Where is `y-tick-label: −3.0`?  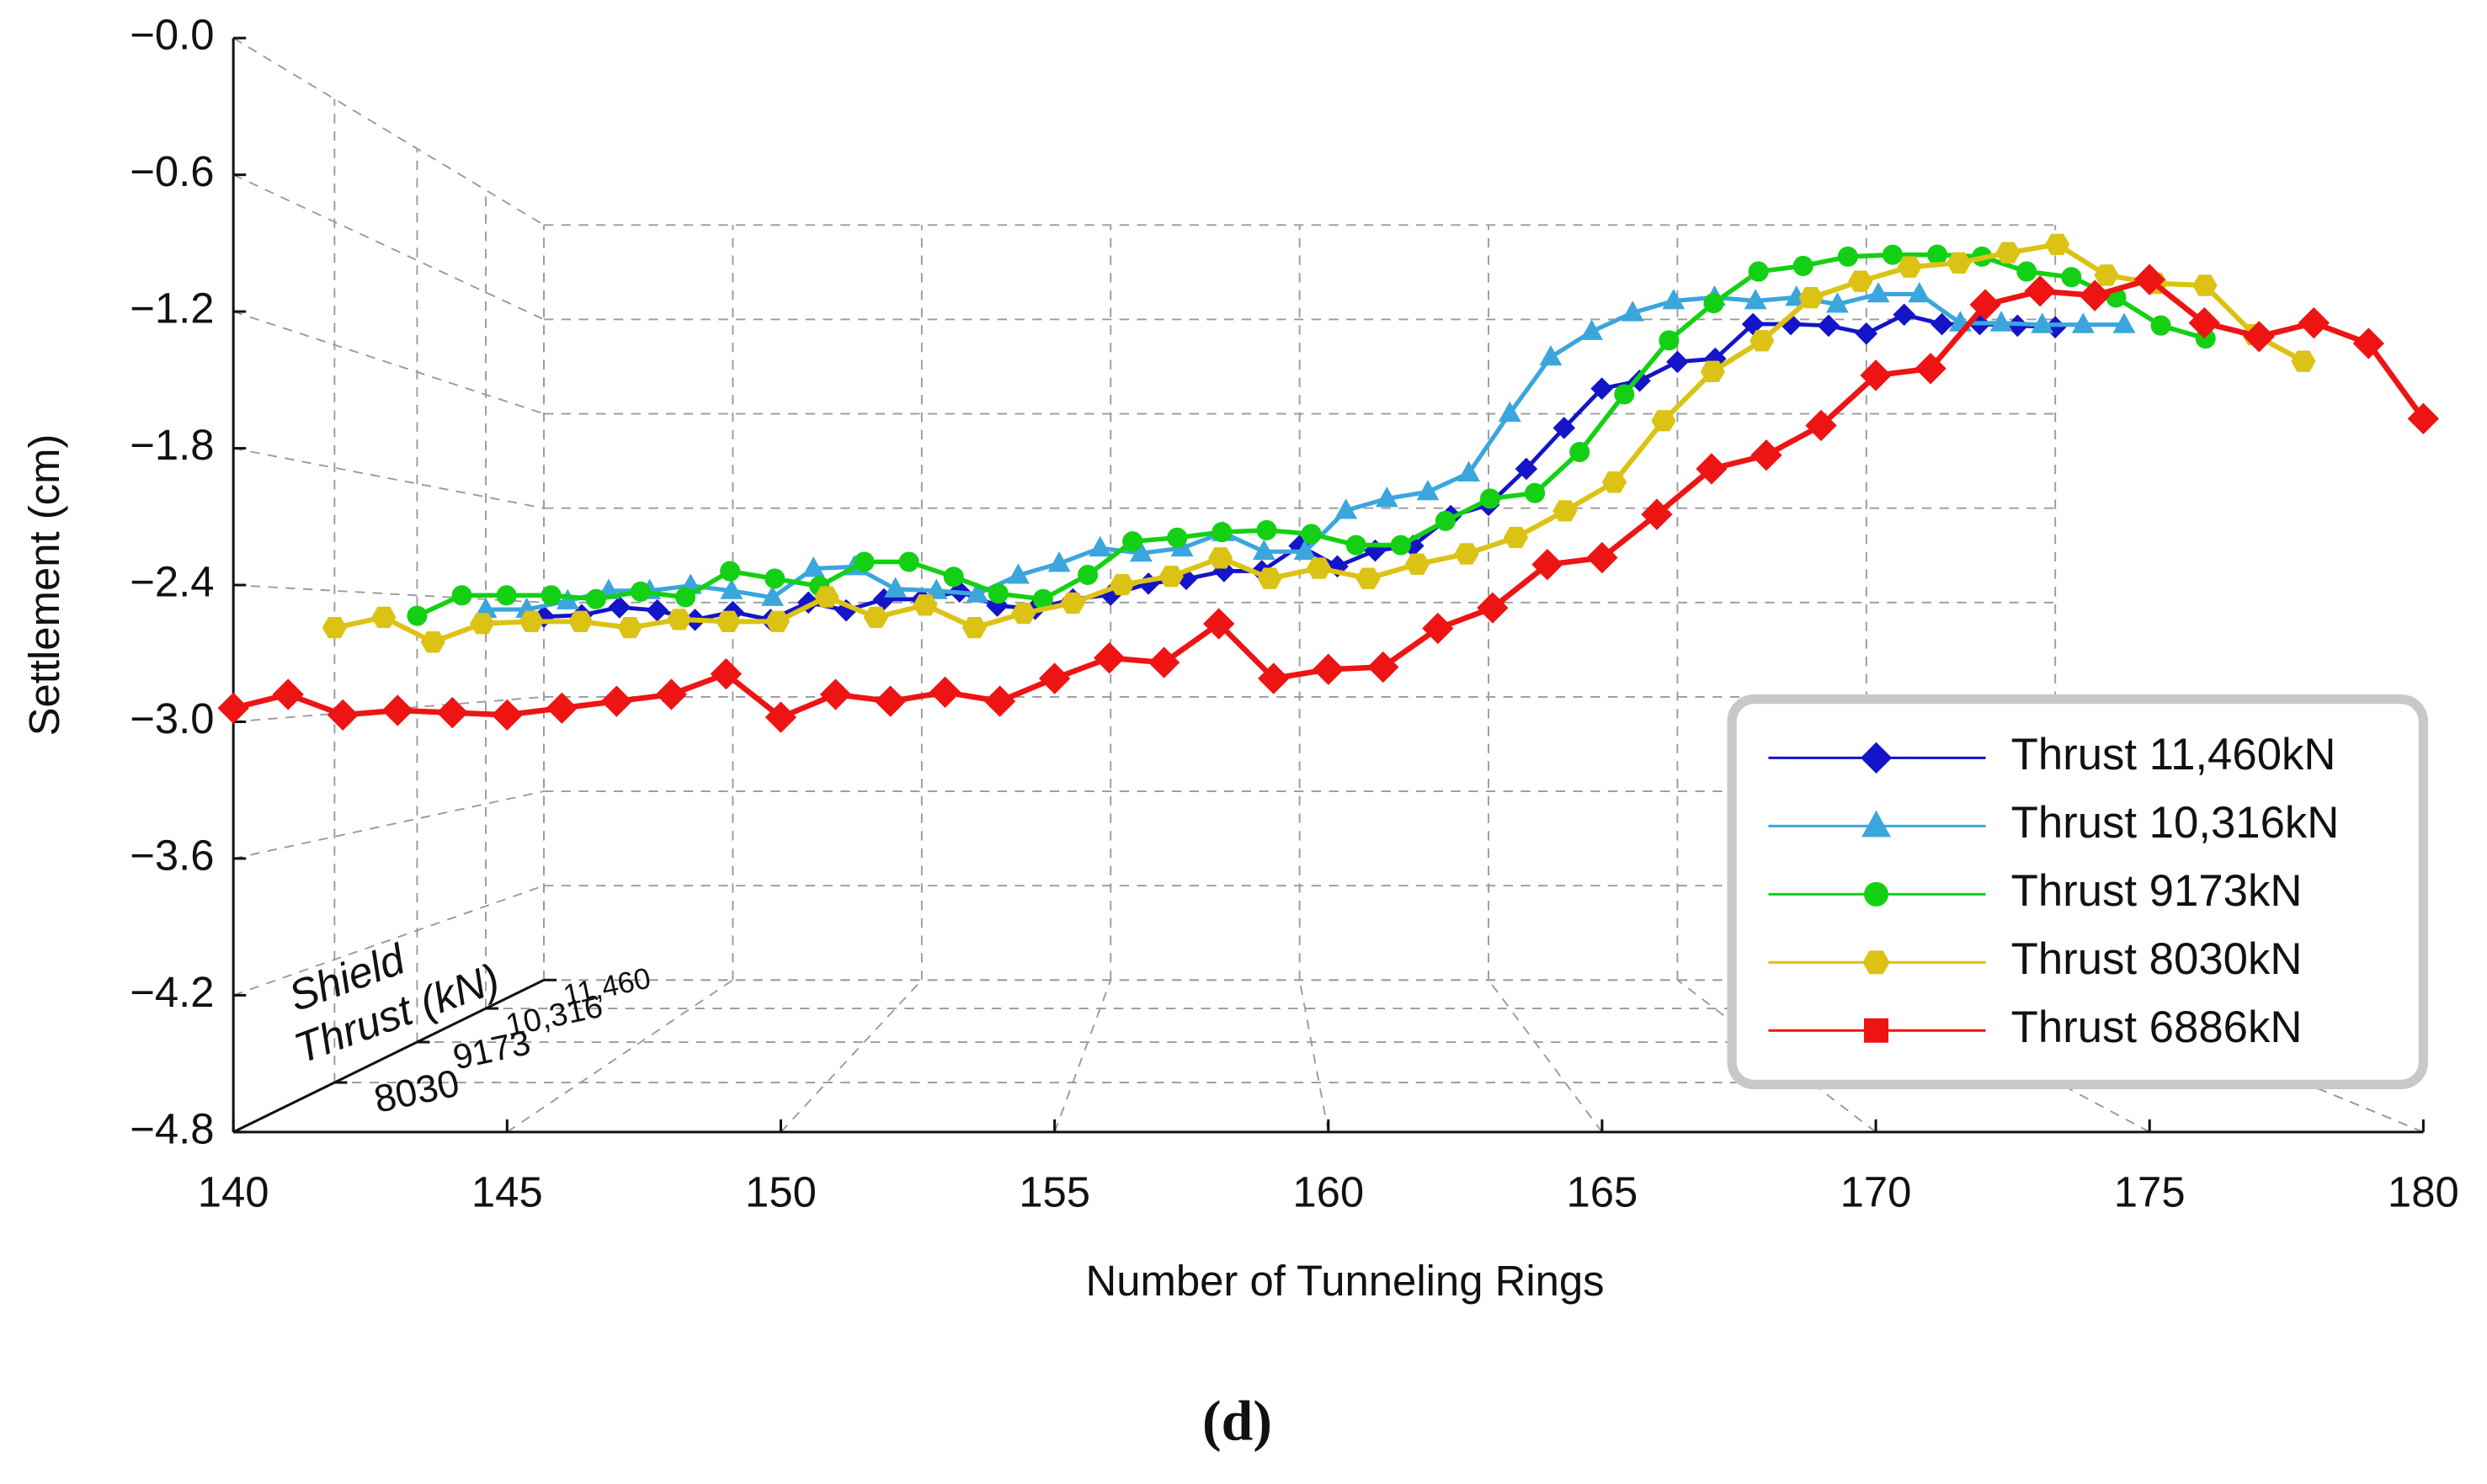 y-tick-label: −3.0 is located at coordinates (172, 718).